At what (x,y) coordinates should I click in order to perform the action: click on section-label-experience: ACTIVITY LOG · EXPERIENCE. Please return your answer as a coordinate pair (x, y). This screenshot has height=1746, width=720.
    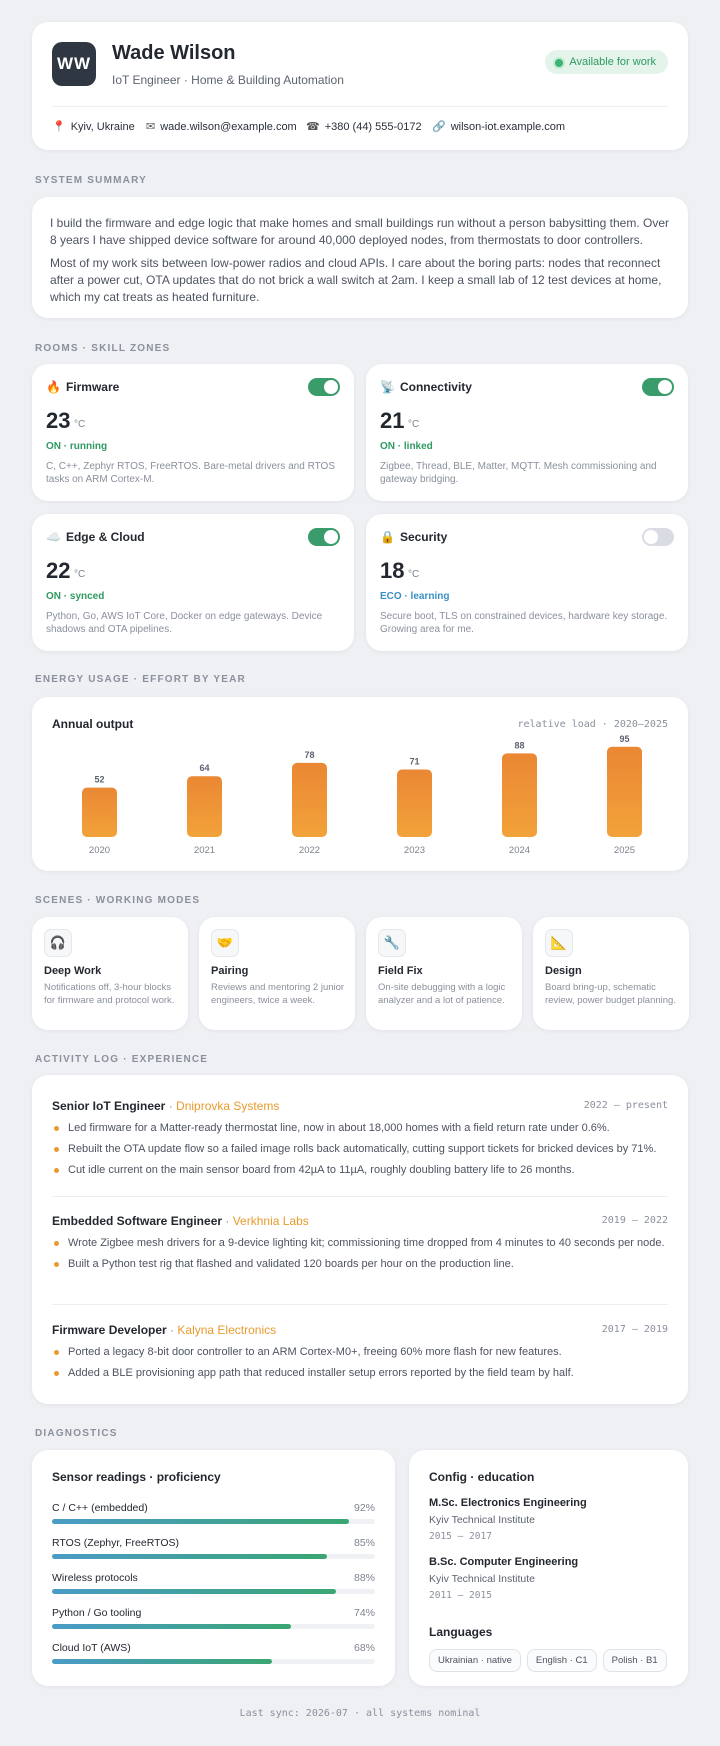
    Looking at the image, I should click on (122, 1059).